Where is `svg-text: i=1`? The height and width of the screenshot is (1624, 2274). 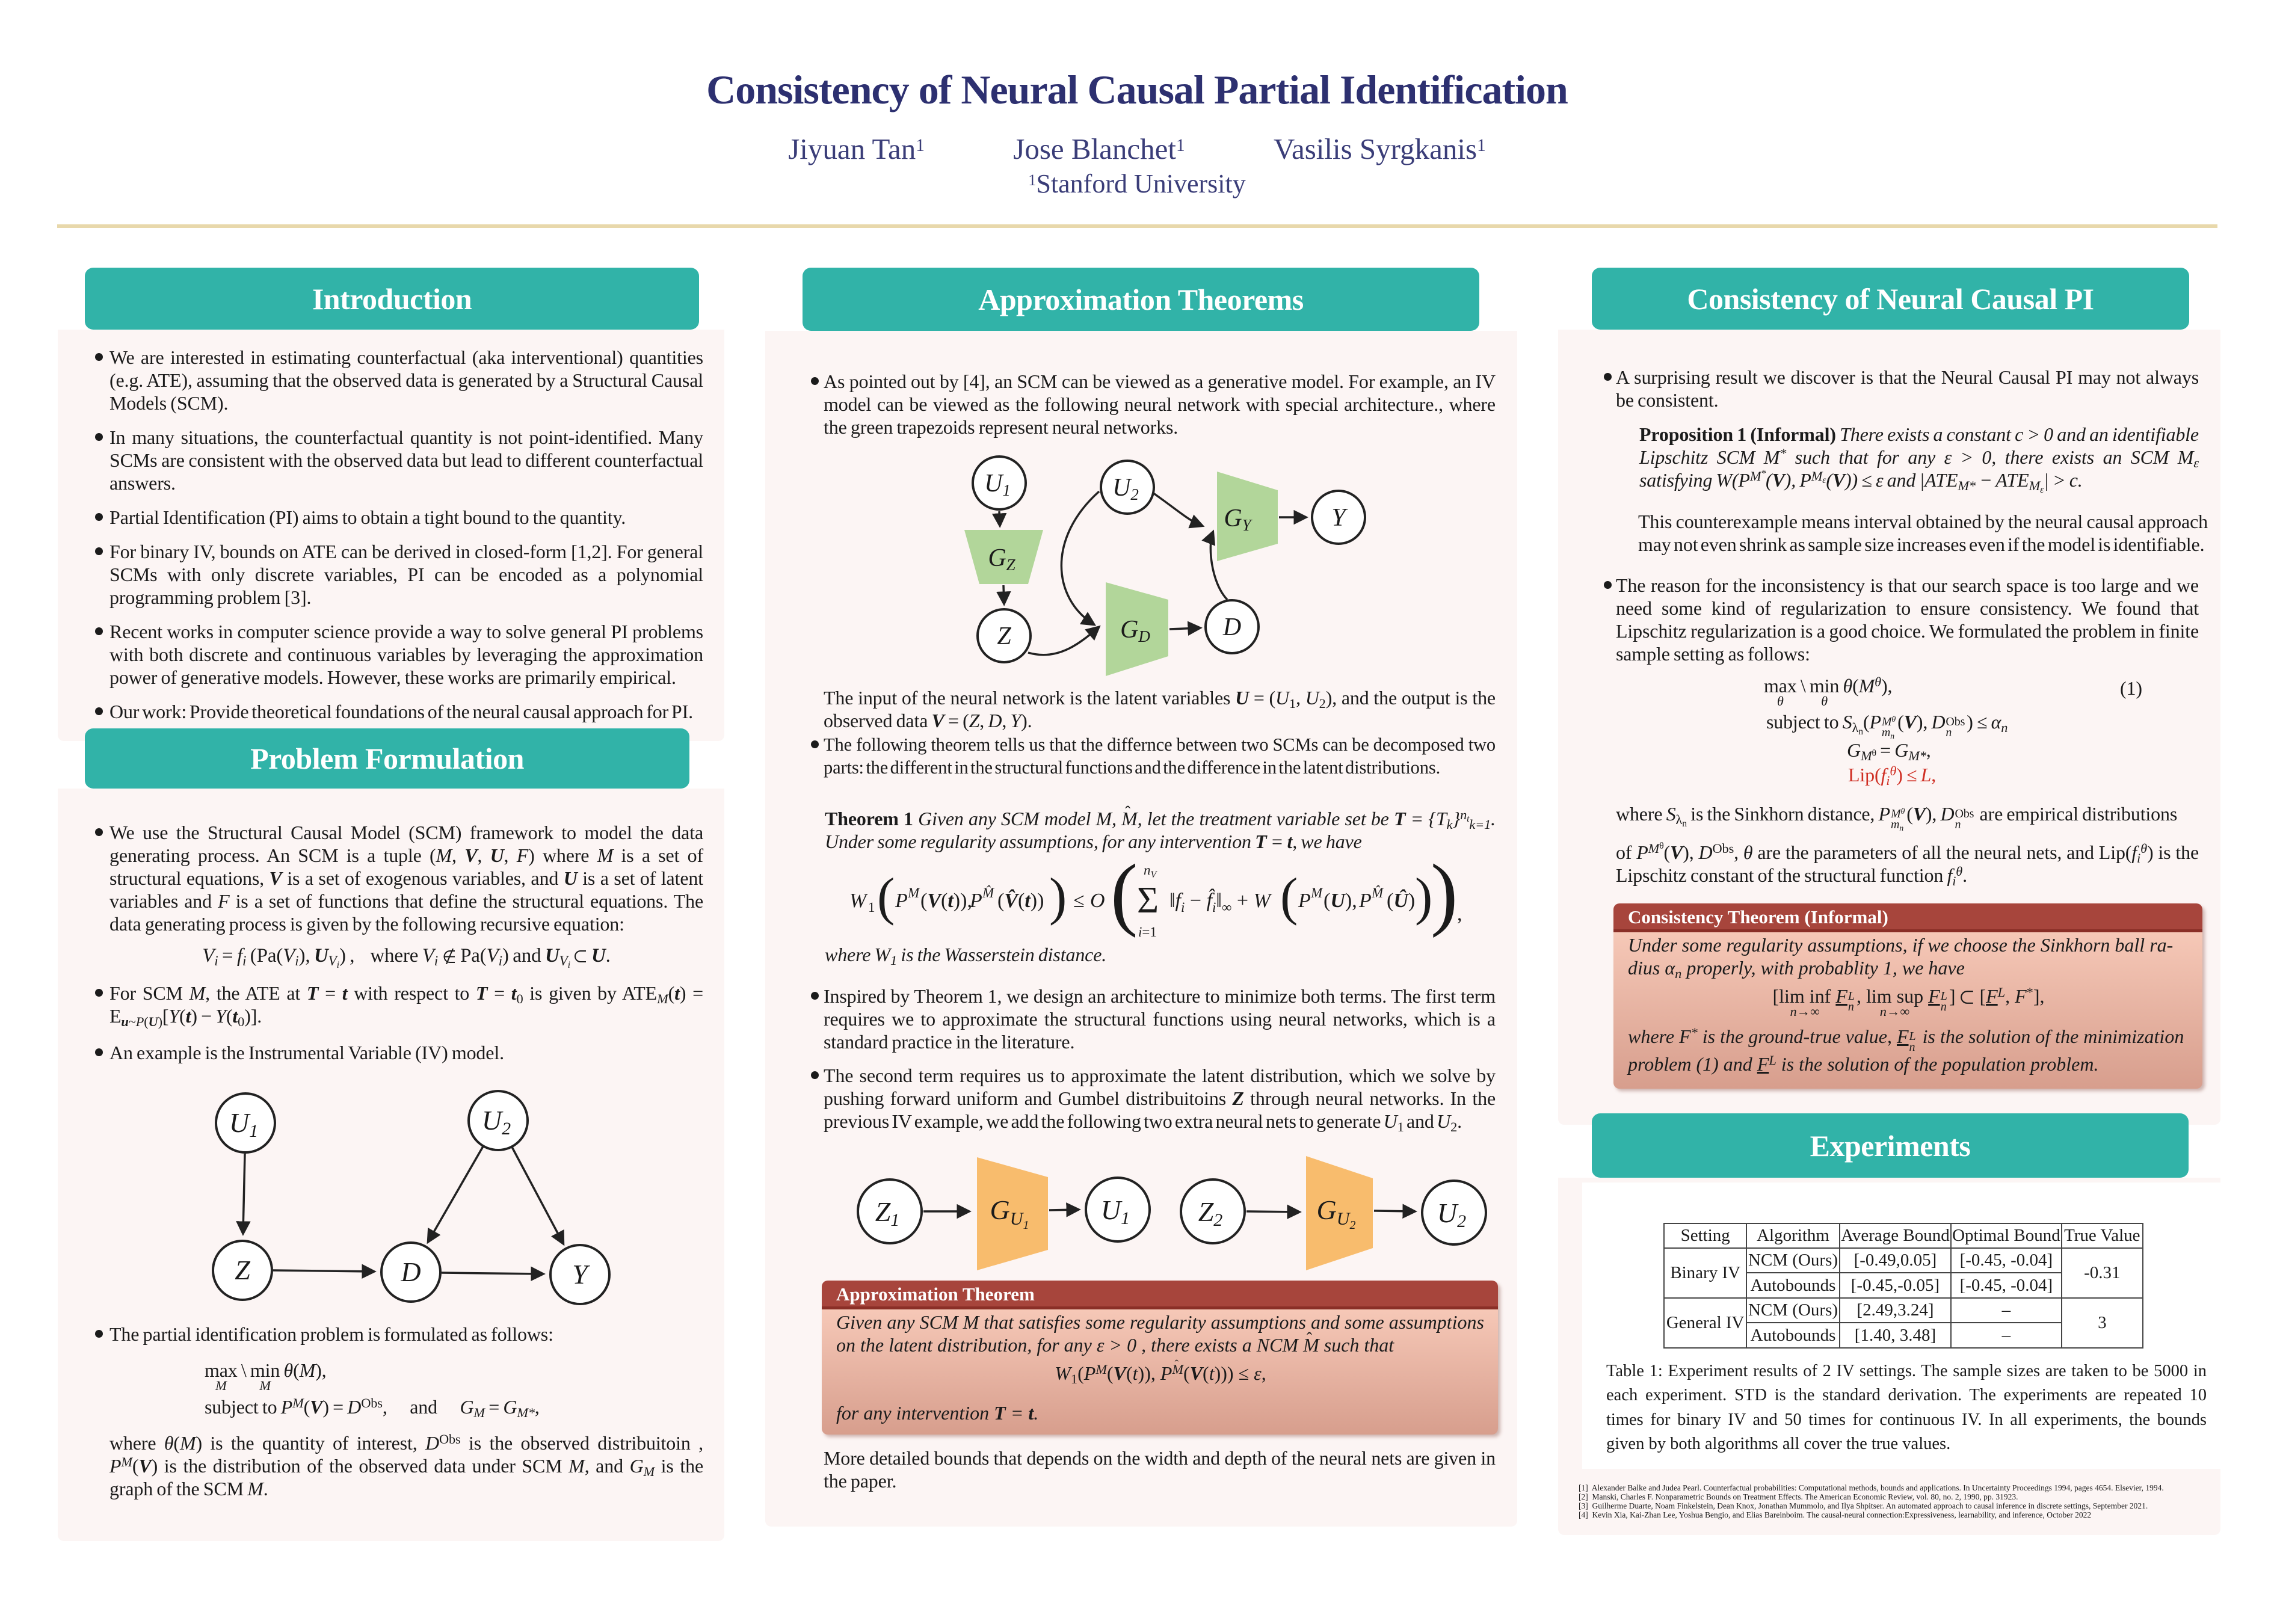 svg-text: i=1 is located at coordinates (1147, 932).